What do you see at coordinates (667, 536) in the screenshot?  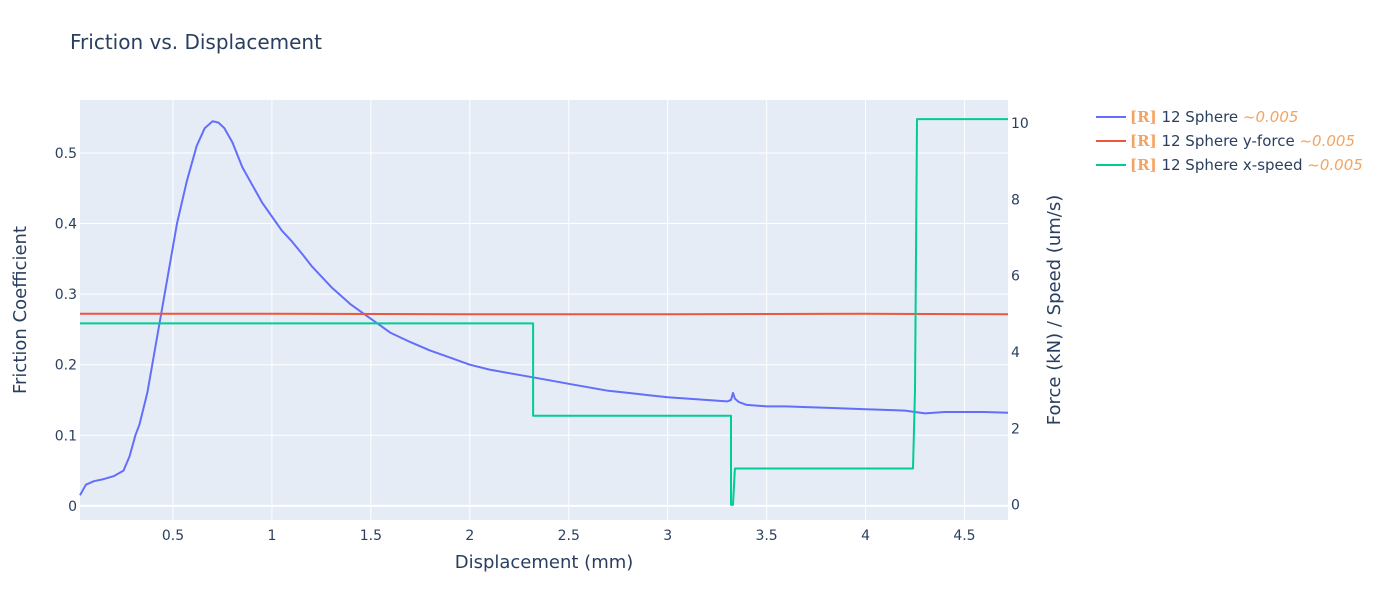 I see `x-tick-label: 3` at bounding box center [667, 536].